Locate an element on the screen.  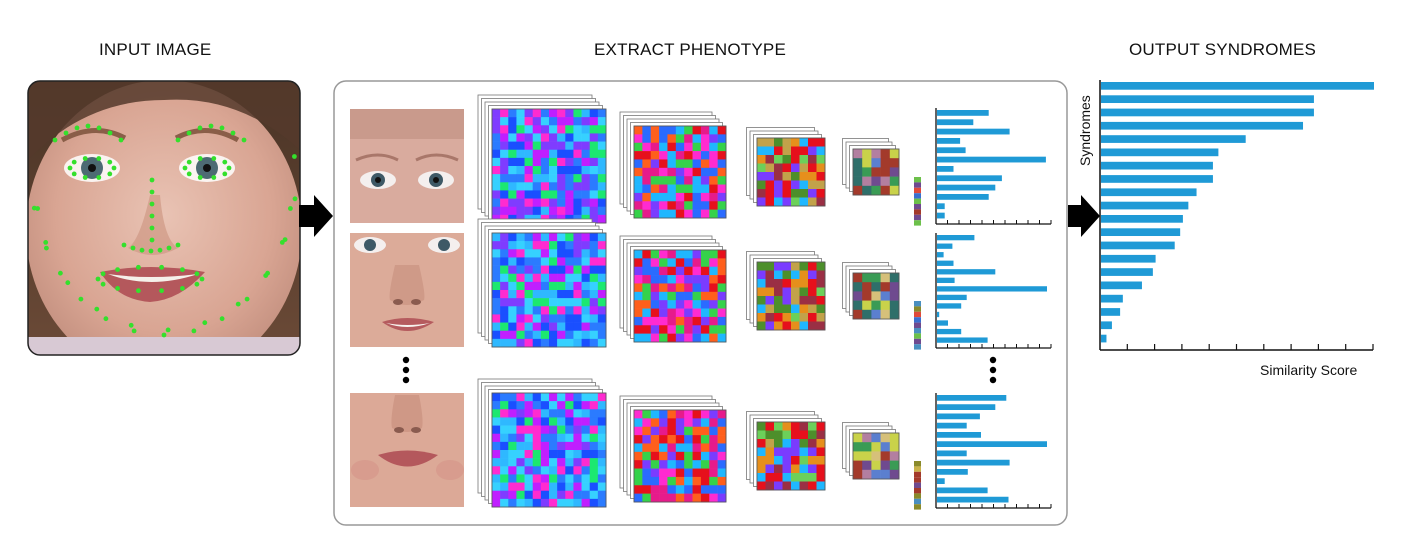
feature-map-frame is located at coordinates (680, 172).